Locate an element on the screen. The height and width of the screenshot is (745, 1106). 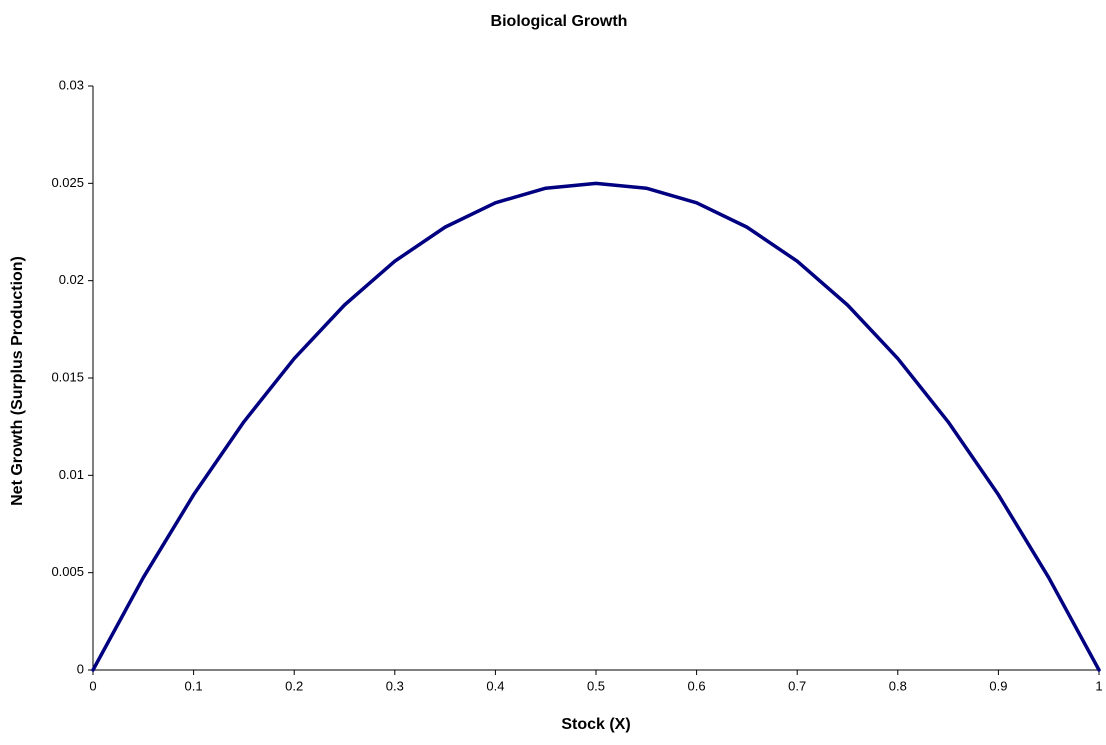
y-tick-label: 0.025 is located at coordinates (67, 182).